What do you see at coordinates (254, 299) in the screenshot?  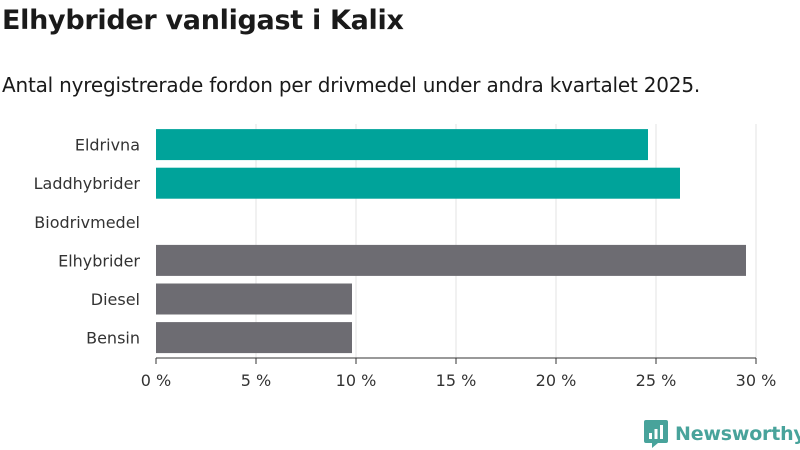 I see `bar-diesel` at bounding box center [254, 299].